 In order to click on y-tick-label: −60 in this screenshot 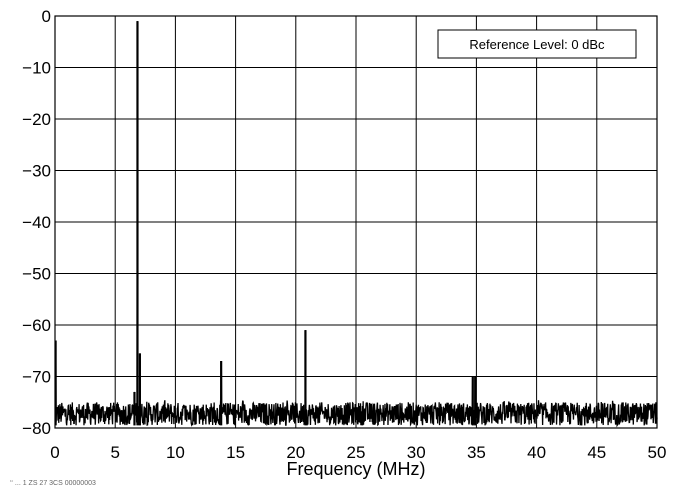, I will do `click(36, 325)`.